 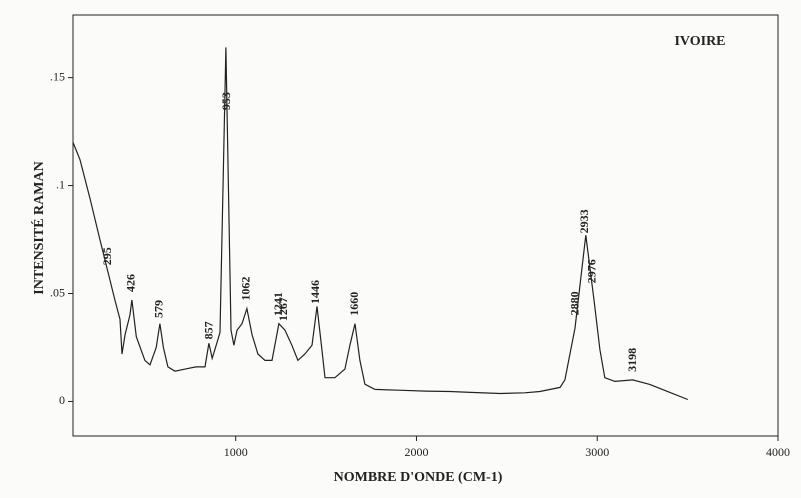 I want to click on y-tick-label: .15, so click(x=57, y=76).